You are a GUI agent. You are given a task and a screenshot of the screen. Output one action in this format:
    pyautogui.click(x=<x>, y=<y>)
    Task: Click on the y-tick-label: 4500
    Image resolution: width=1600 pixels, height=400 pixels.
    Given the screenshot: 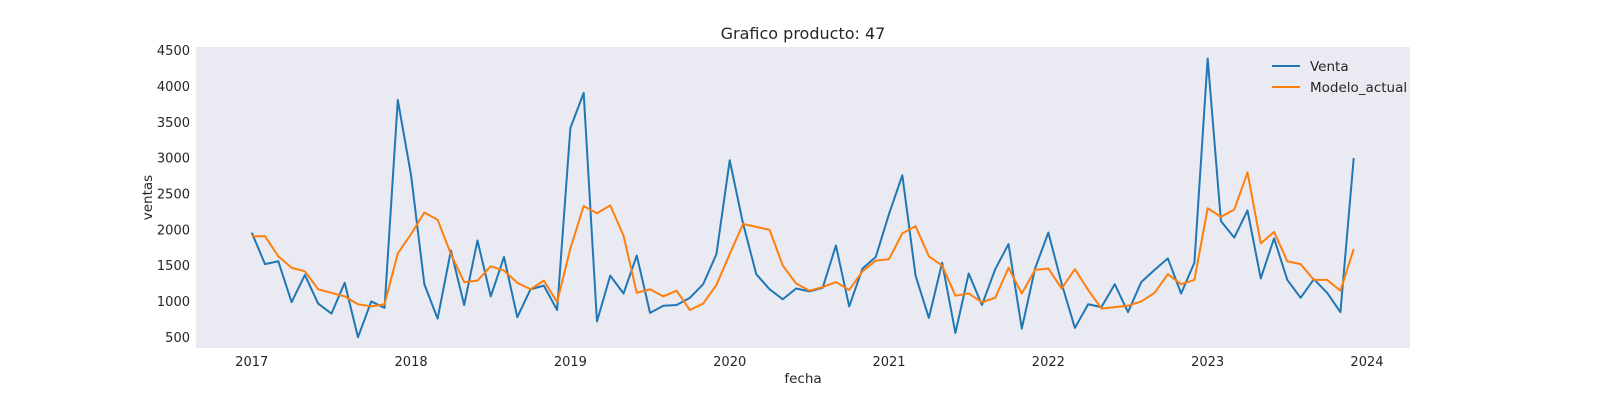 What is the action you would take?
    pyautogui.click(x=173, y=51)
    